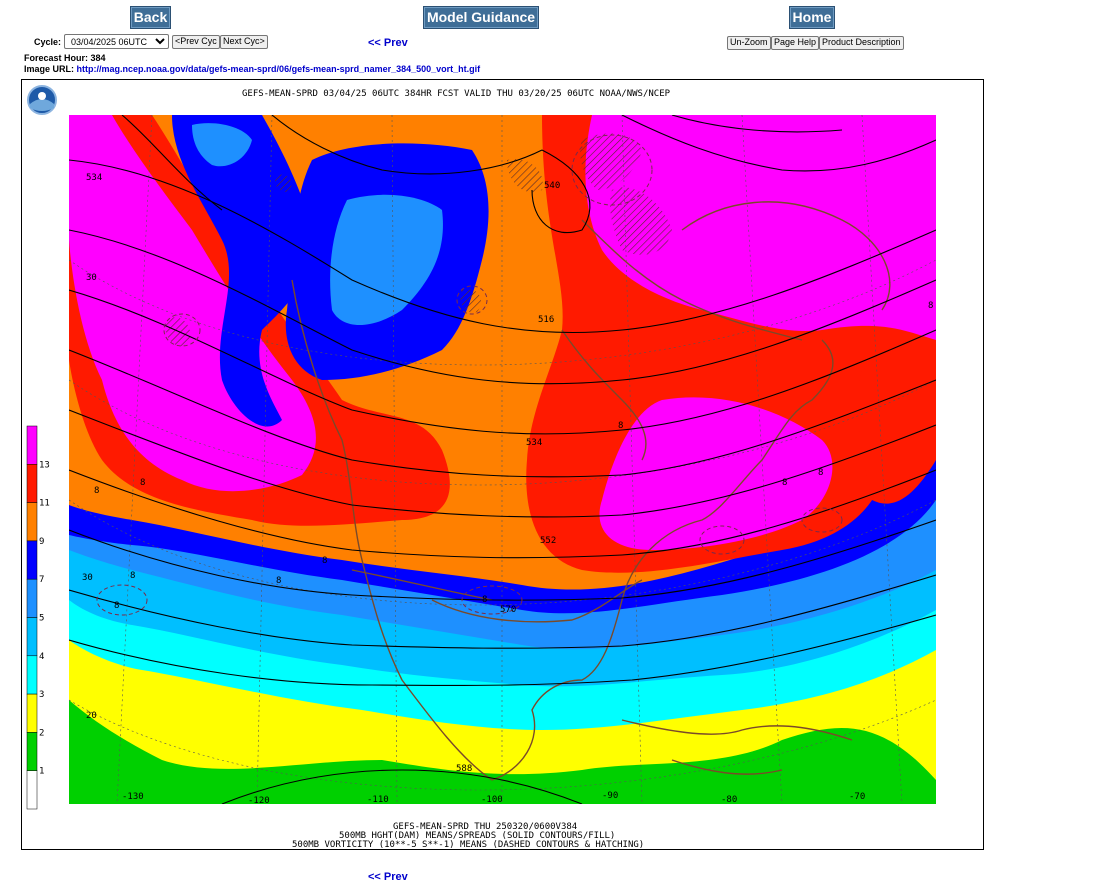  What do you see at coordinates (41, 580) in the screenshot?
I see `legend-label: 7` at bounding box center [41, 580].